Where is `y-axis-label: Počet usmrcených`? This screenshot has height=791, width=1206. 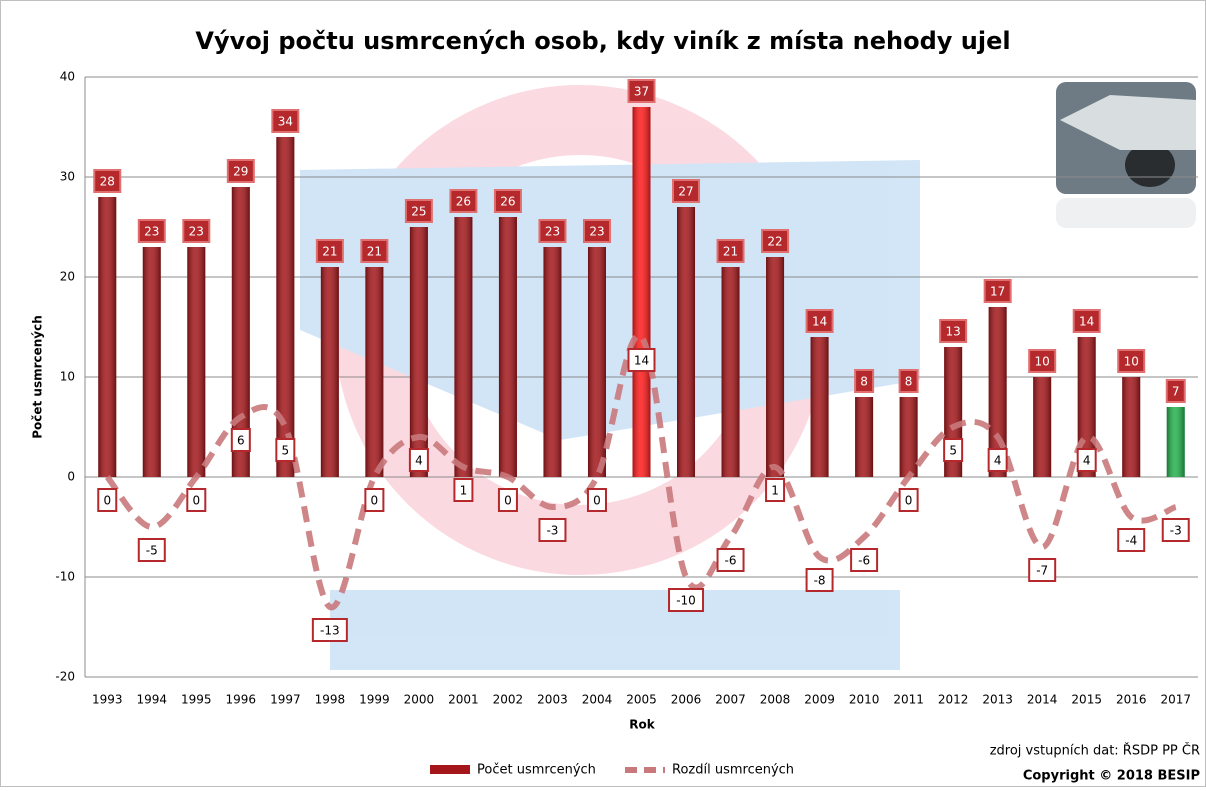 y-axis-label: Počet usmrcených is located at coordinates (38, 377).